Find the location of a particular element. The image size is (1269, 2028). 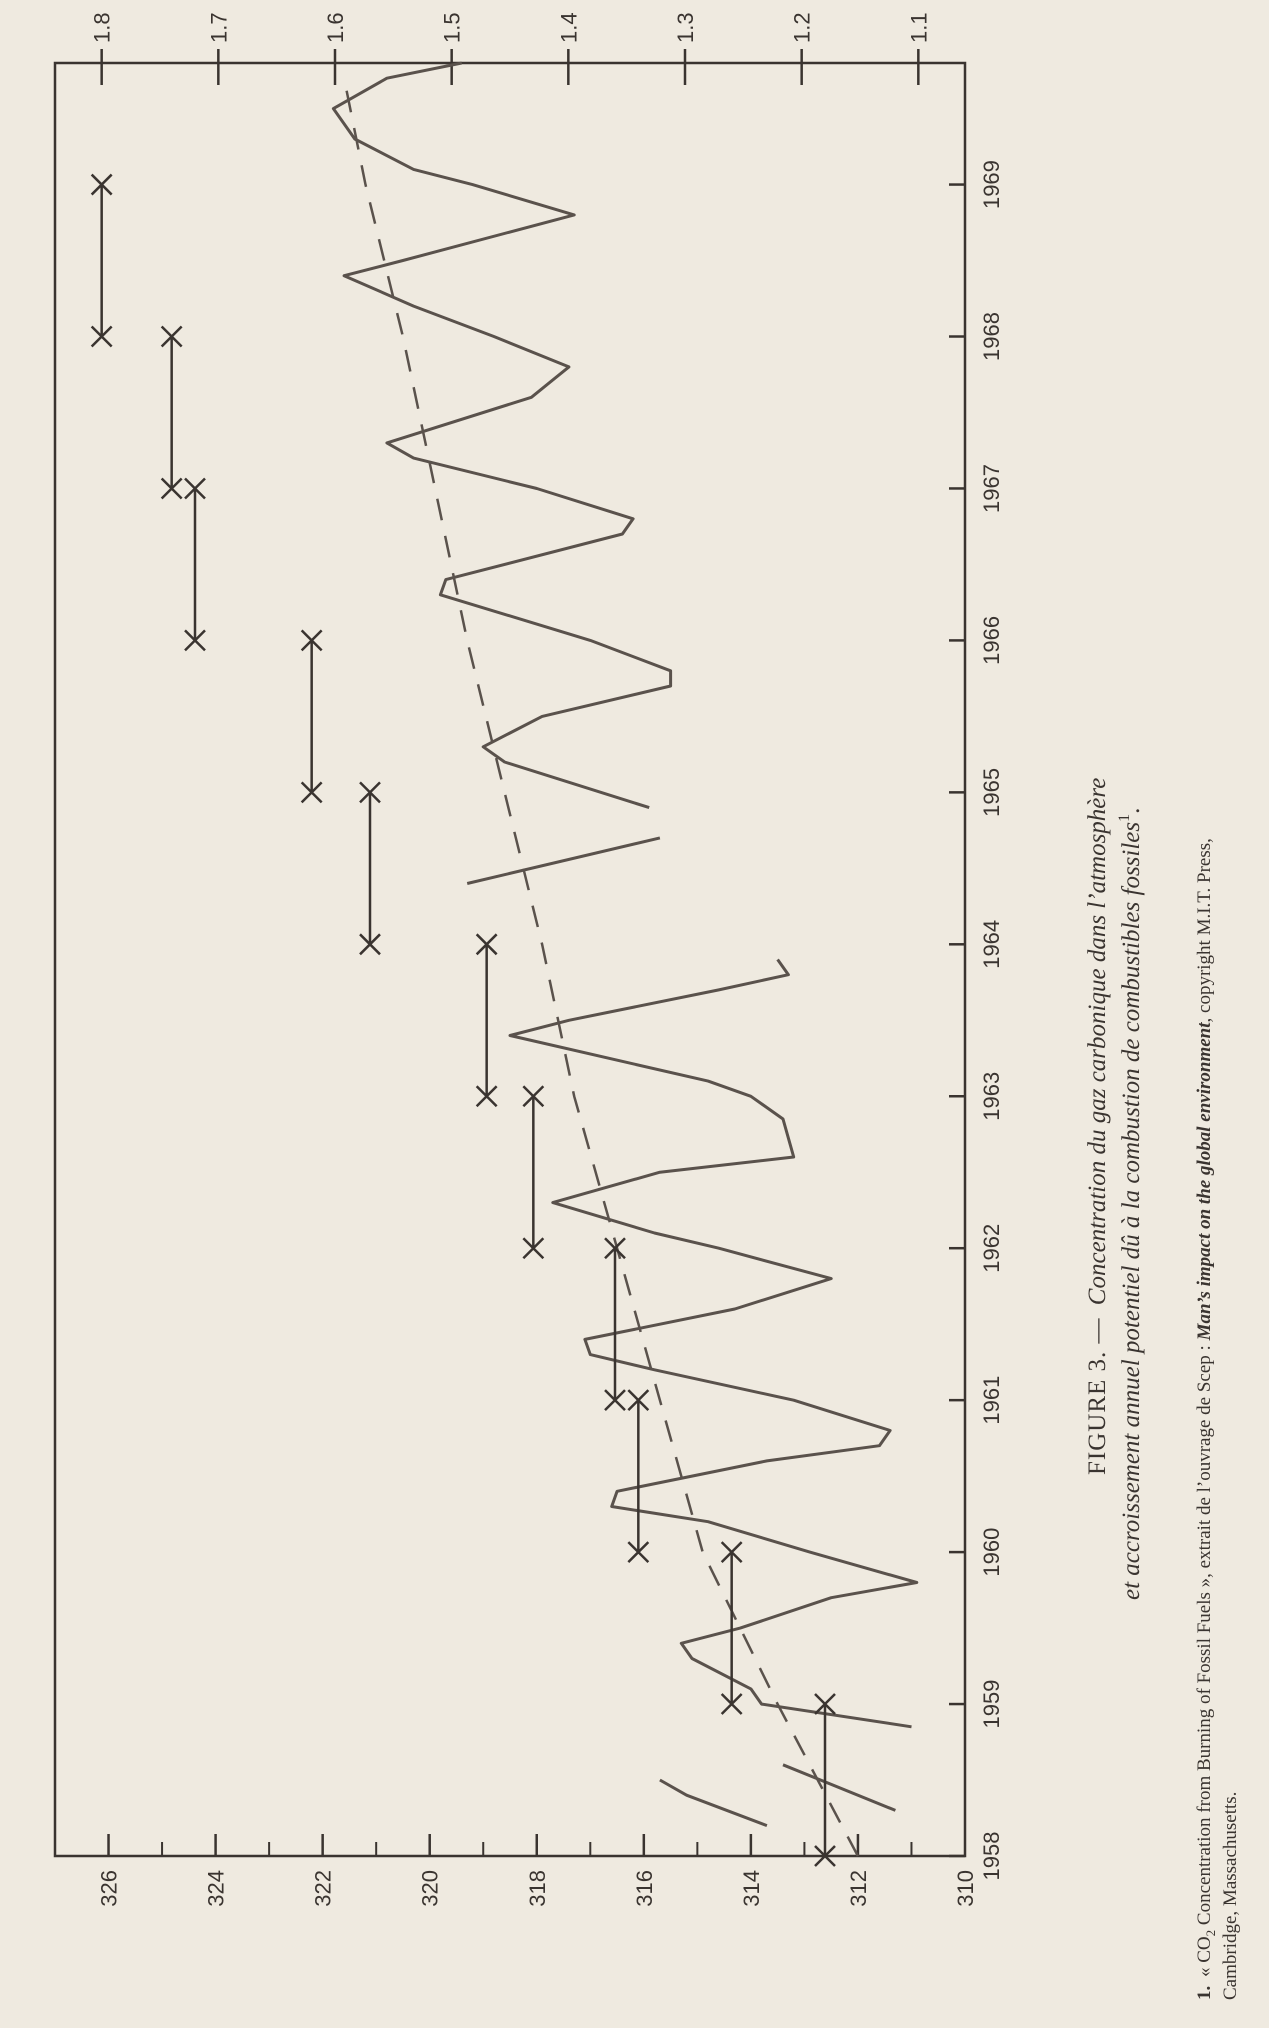

x-tick-label: 1958 is located at coordinates (991, 1856).